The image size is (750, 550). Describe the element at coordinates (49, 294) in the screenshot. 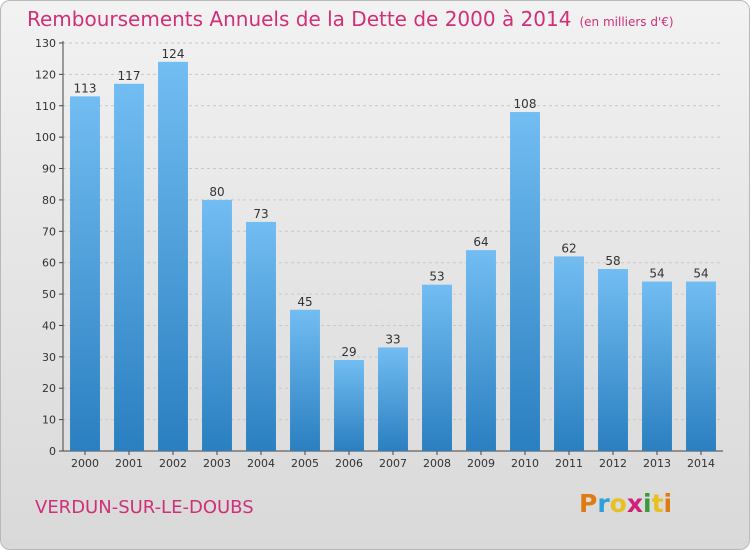

I see `y-tick-label: 50` at that location.